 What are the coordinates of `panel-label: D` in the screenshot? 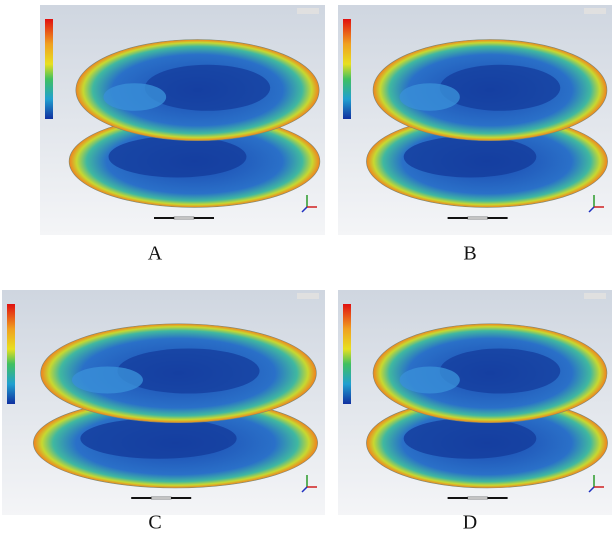 It's located at (470, 523).